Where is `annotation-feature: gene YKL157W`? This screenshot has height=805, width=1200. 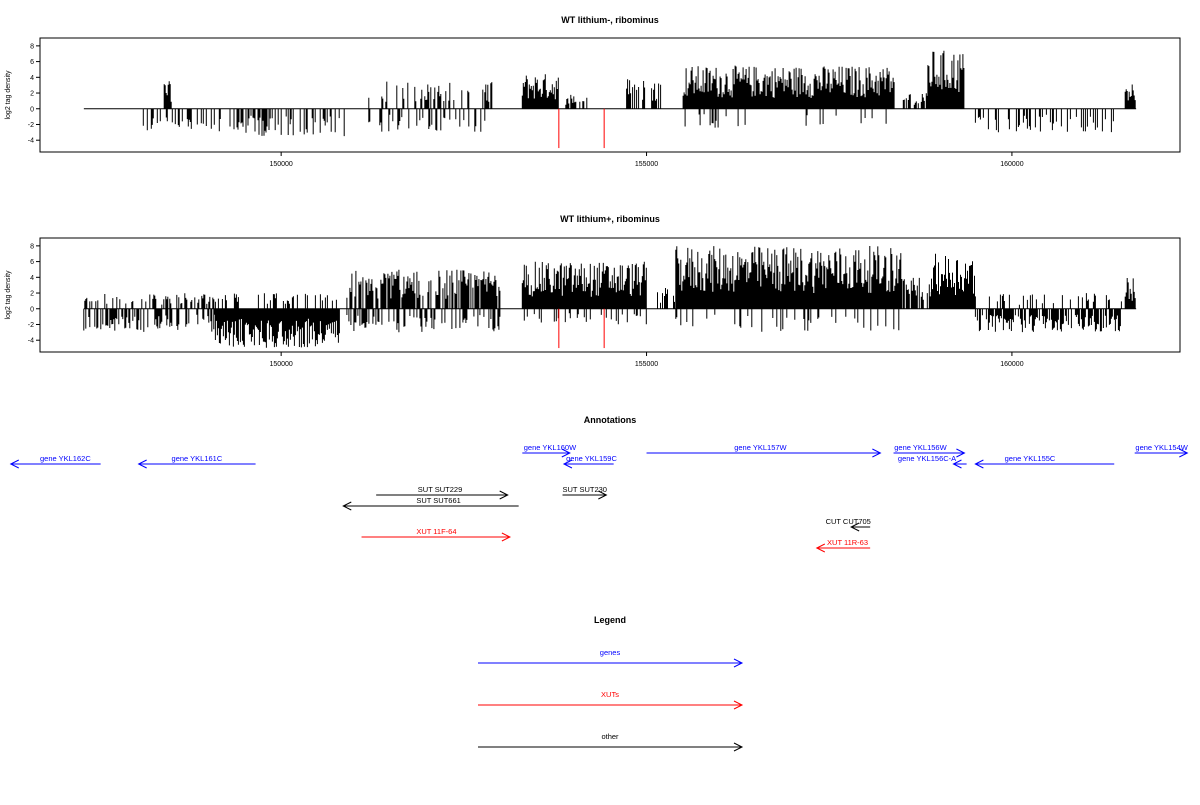
annotation-feature: gene YKL157W is located at coordinates (764, 450).